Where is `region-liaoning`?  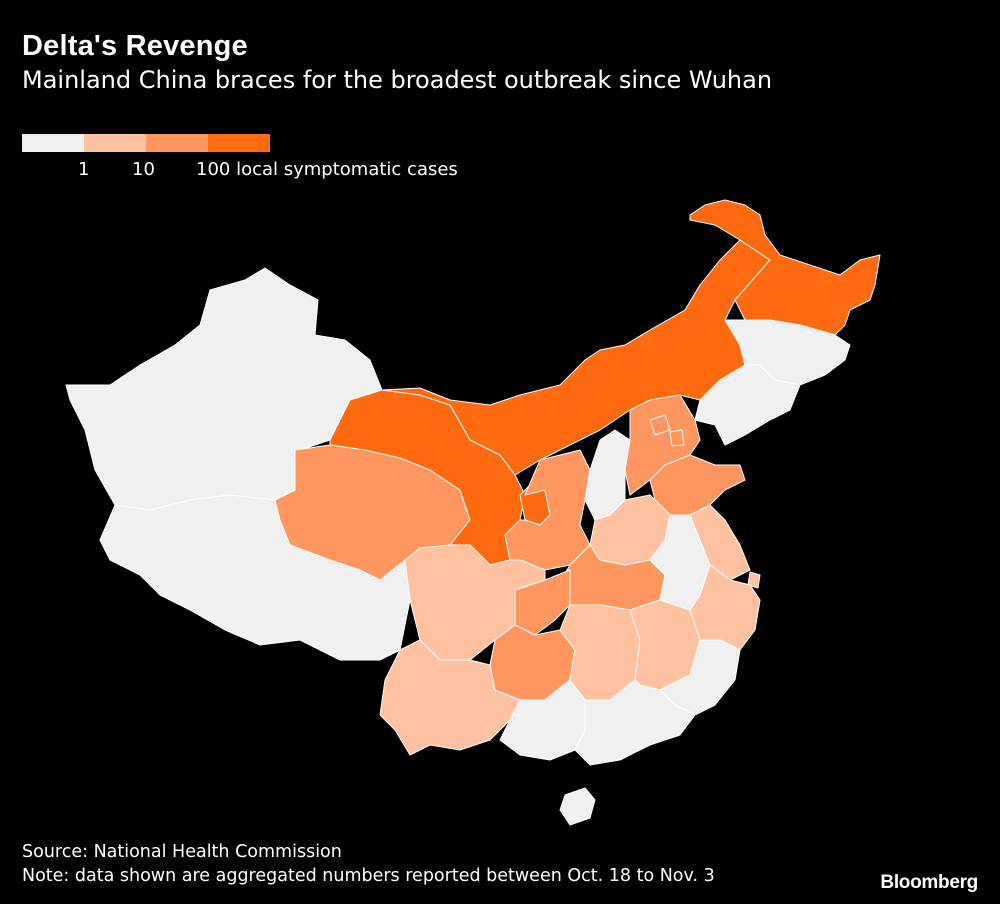 region-liaoning is located at coordinates (747, 405).